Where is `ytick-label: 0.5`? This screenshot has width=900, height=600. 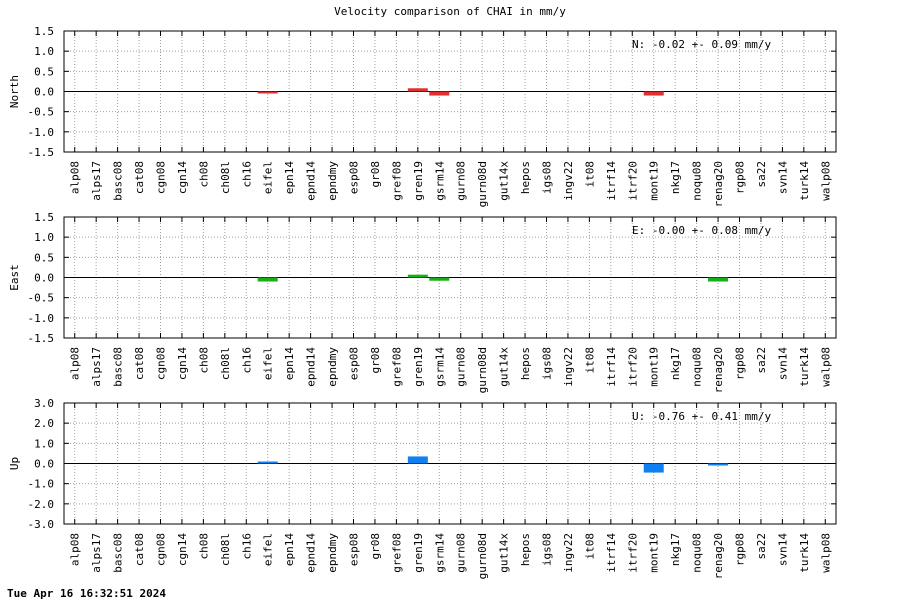 ytick-label: 0.5 is located at coordinates (44, 257).